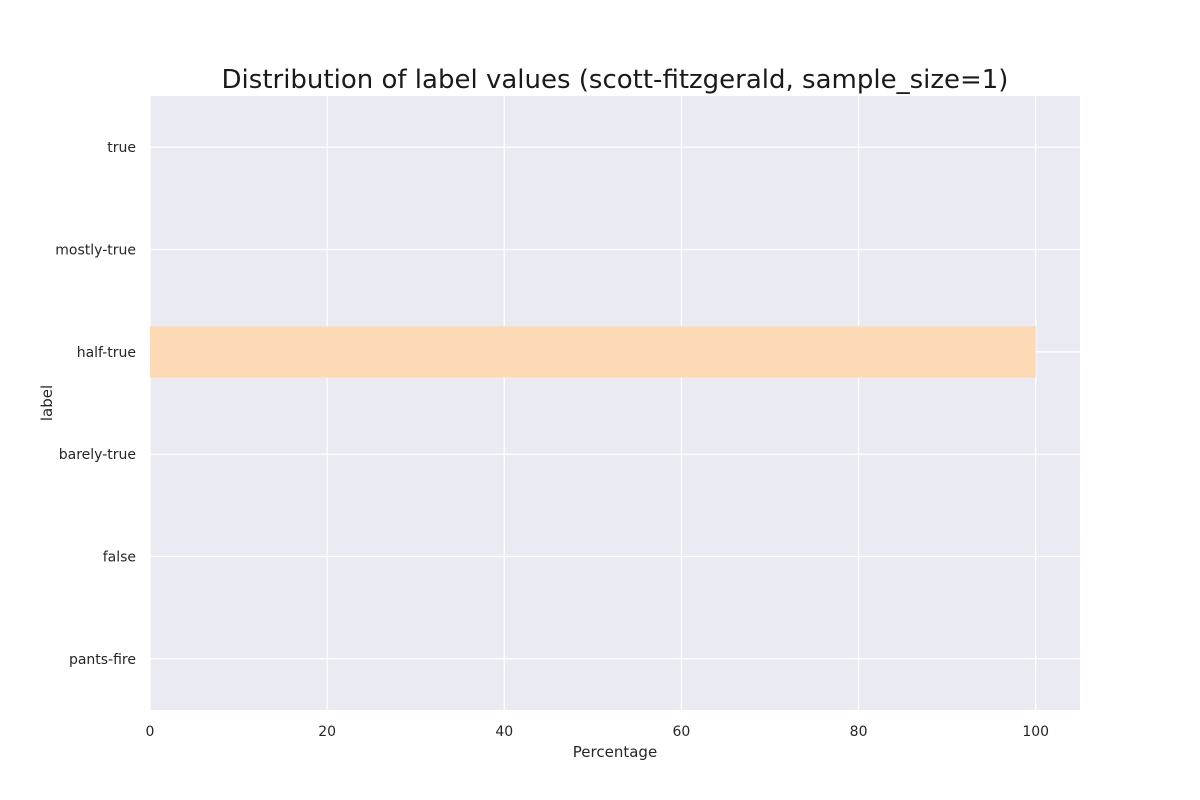 Image resolution: width=1200 pixels, height=800 pixels. What do you see at coordinates (327, 732) in the screenshot?
I see `x-tick-label: 20` at bounding box center [327, 732].